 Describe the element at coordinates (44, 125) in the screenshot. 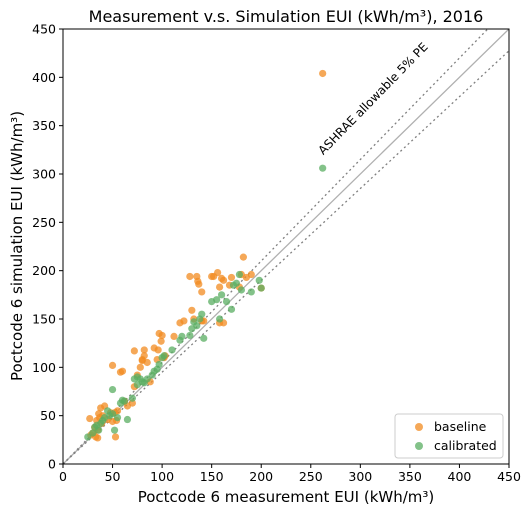

I see `y-tick-label: 350` at that location.